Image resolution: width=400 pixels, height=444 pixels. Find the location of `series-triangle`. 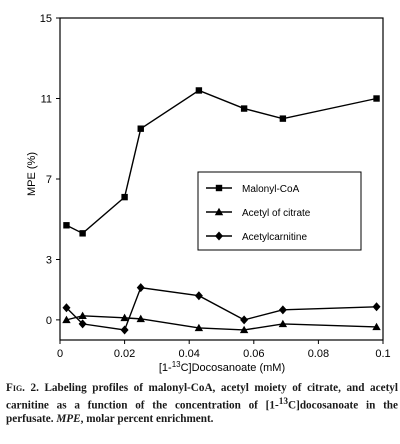

series-triangle is located at coordinates (221, 322).